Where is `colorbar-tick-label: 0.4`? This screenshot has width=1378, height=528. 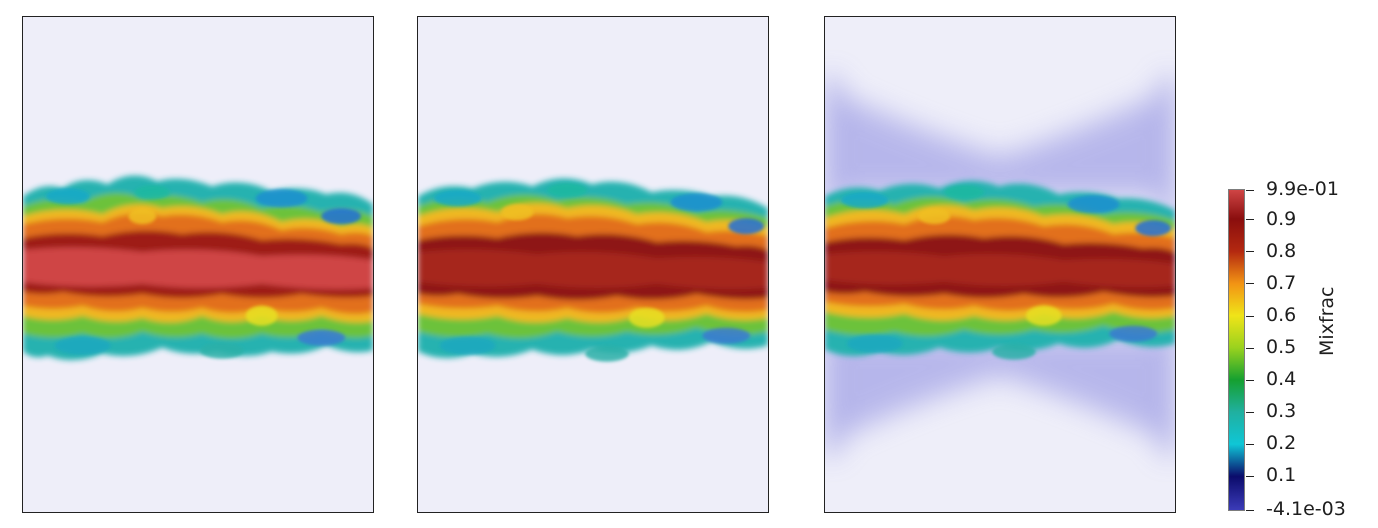 colorbar-tick-label: 0.4 is located at coordinates (1281, 379).